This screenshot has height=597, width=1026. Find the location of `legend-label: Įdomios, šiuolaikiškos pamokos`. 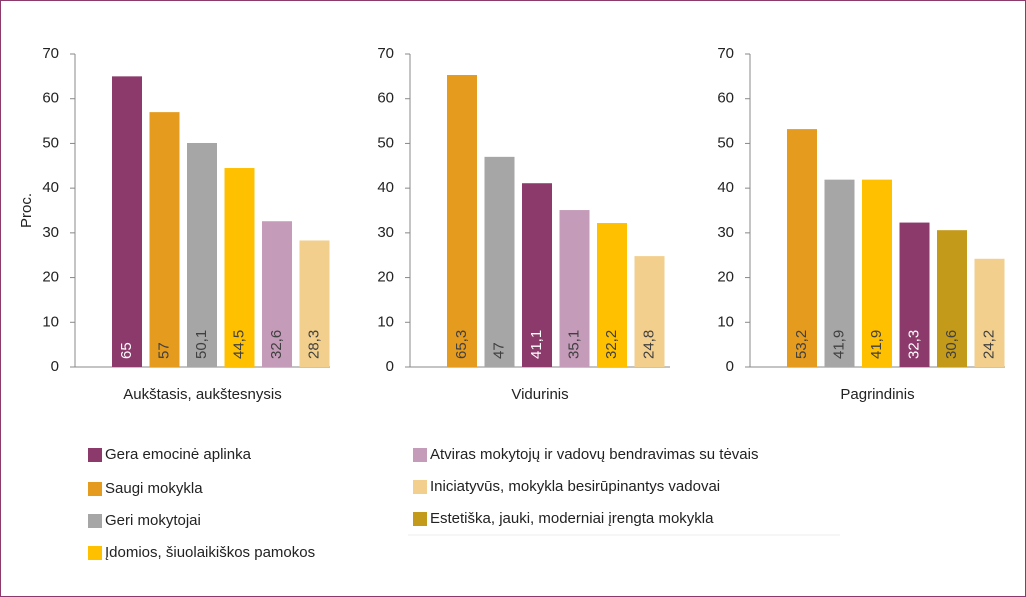

legend-label: Įdomios, šiuolaikiškos pamokos is located at coordinates (210, 552).